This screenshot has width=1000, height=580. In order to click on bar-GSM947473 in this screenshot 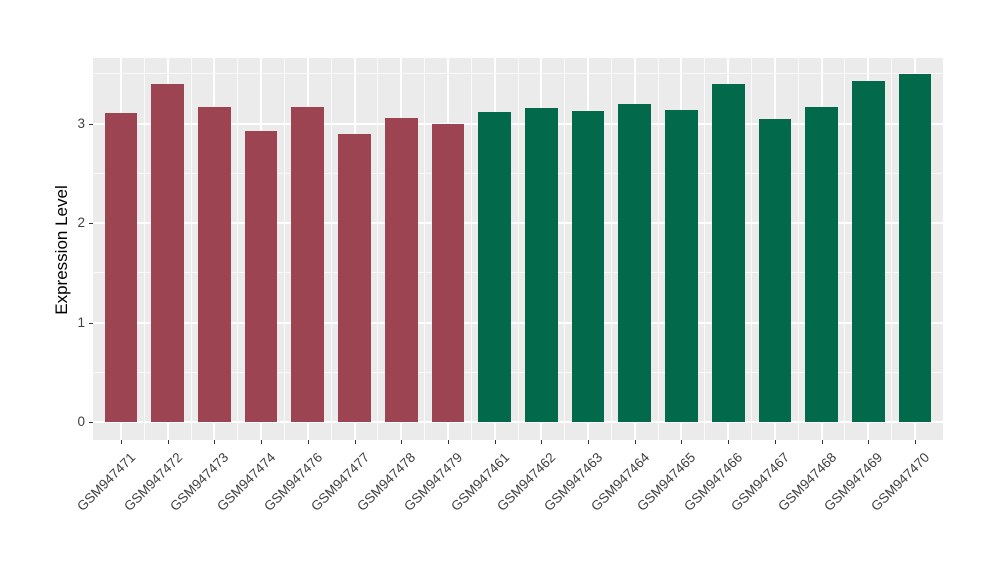, I will do `click(214, 264)`.